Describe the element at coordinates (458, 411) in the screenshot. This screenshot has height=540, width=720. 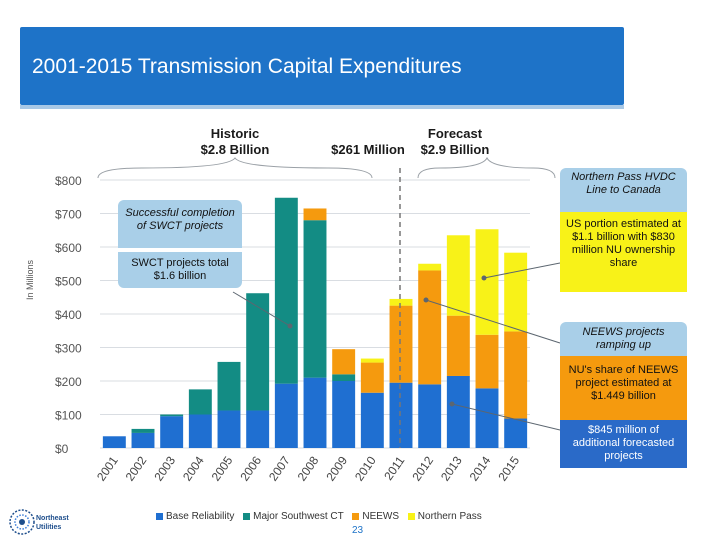
I see `bar-base-reliability-2013` at that location.